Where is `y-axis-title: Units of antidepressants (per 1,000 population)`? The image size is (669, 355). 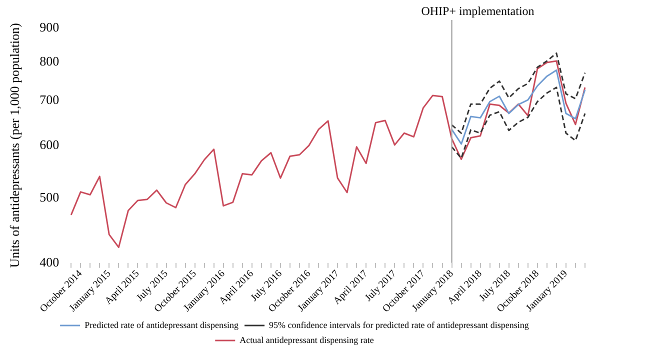
y-axis-title: Units of antidepressants (per 1,000 population) is located at coordinates (14, 145).